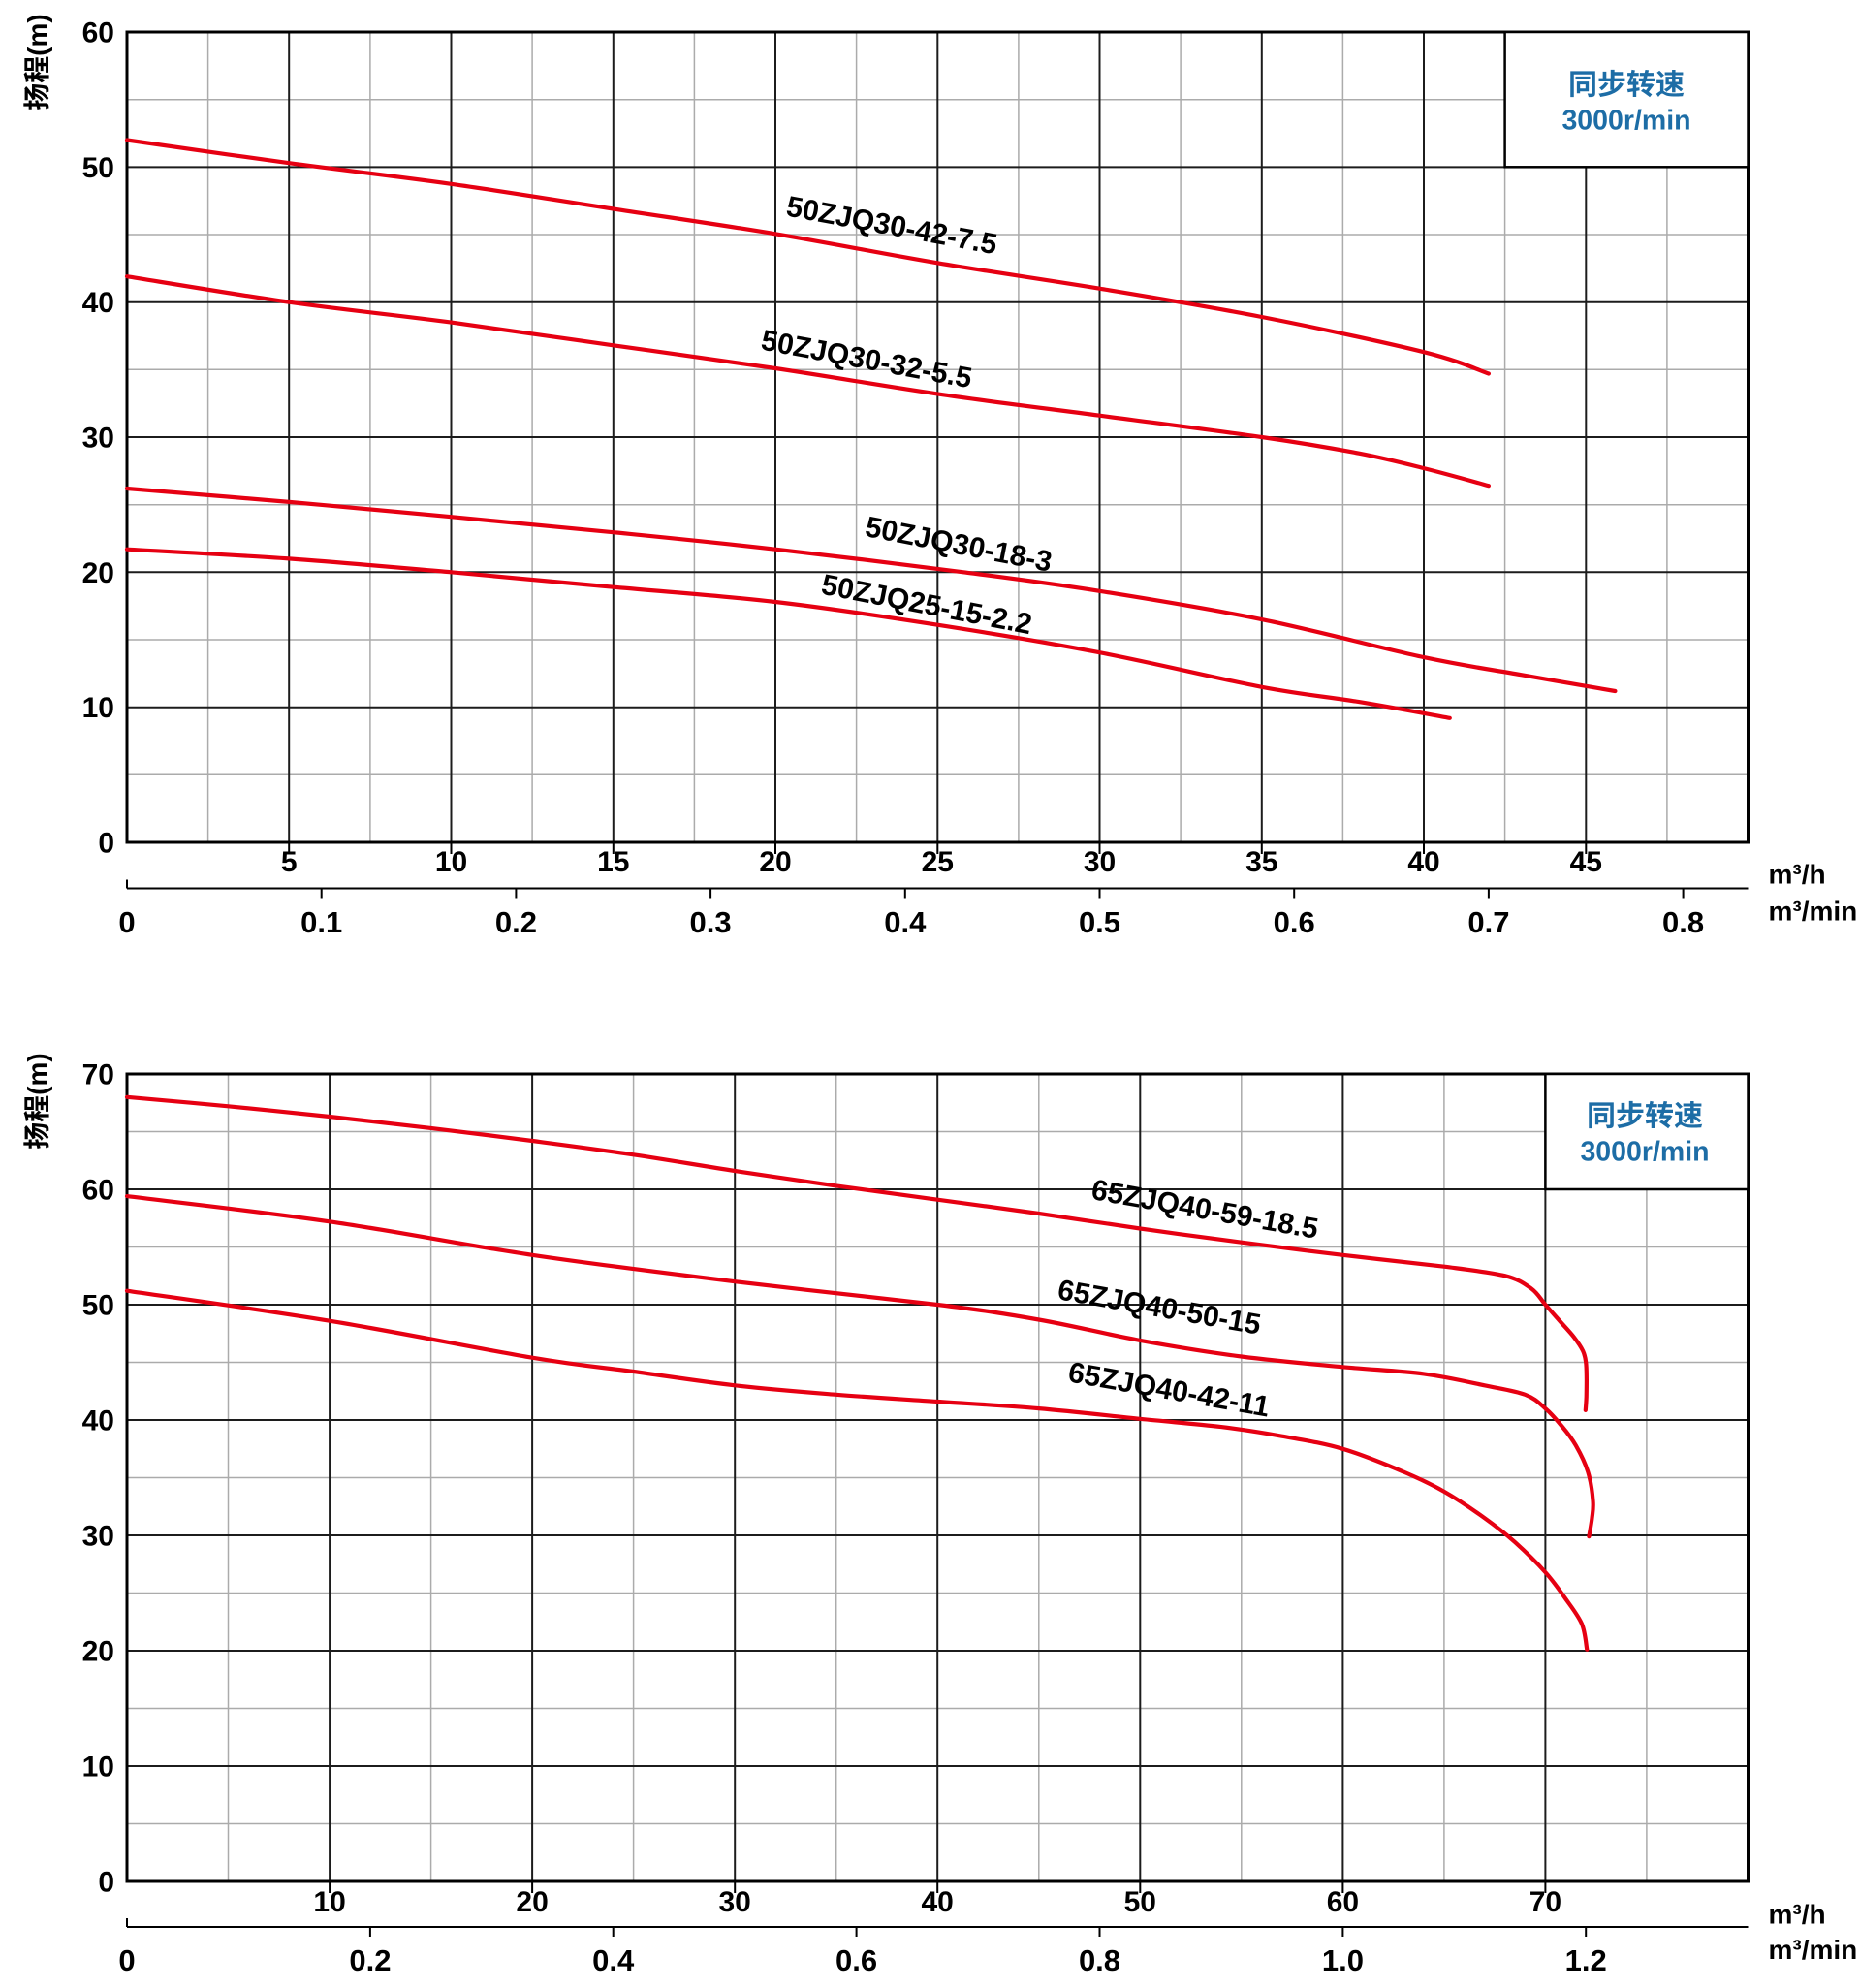 Image resolution: width=1860 pixels, height=1988 pixels. What do you see at coordinates (1586, 862) in the screenshot?
I see `svg-text: 45` at bounding box center [1586, 862].